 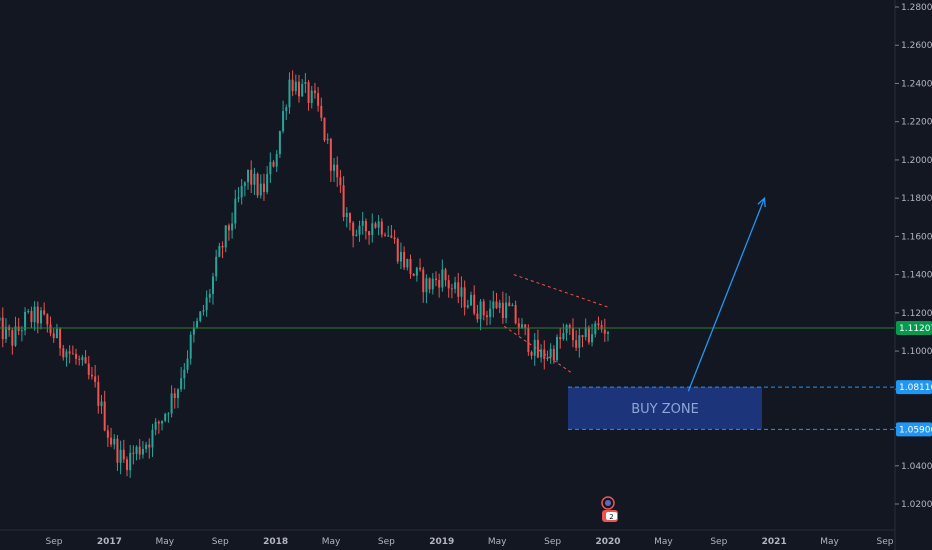 I want to click on wedge-lower-line, so click(x=538, y=350).